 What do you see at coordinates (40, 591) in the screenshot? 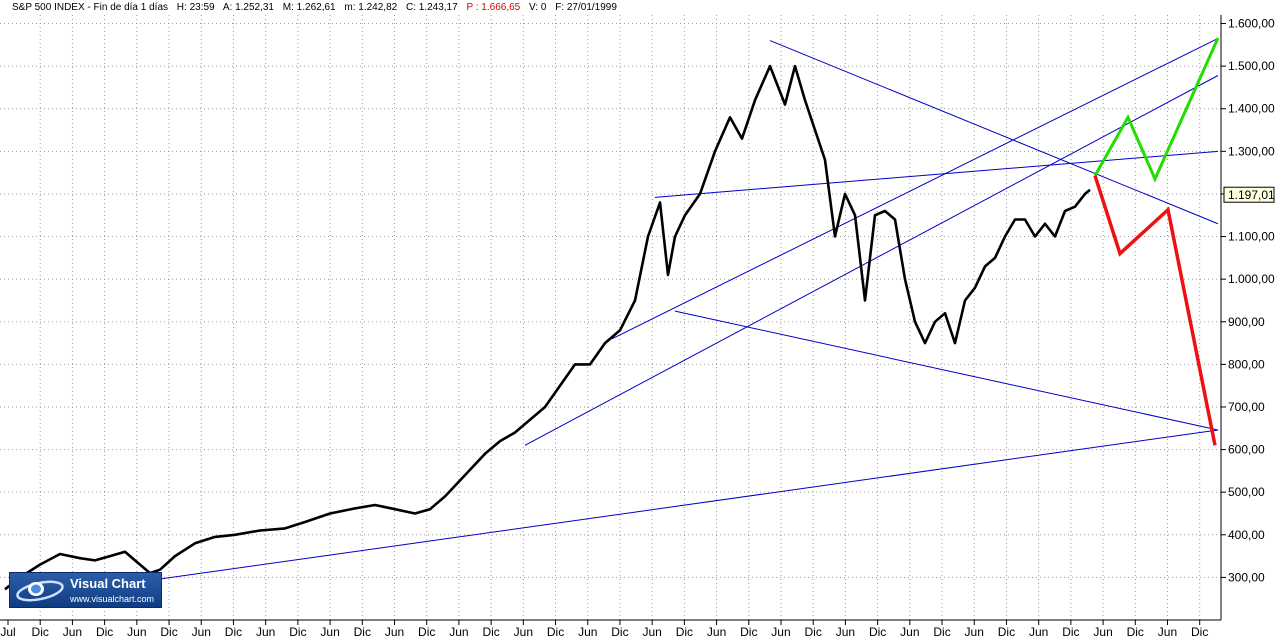
I see `swoosh-icon` at bounding box center [40, 591].